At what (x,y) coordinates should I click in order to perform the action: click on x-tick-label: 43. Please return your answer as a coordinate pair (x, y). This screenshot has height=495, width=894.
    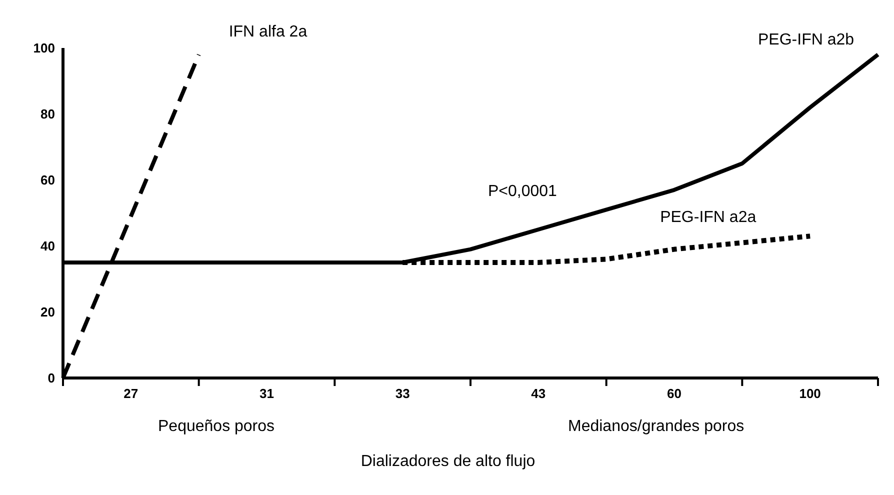
    Looking at the image, I should click on (538, 393).